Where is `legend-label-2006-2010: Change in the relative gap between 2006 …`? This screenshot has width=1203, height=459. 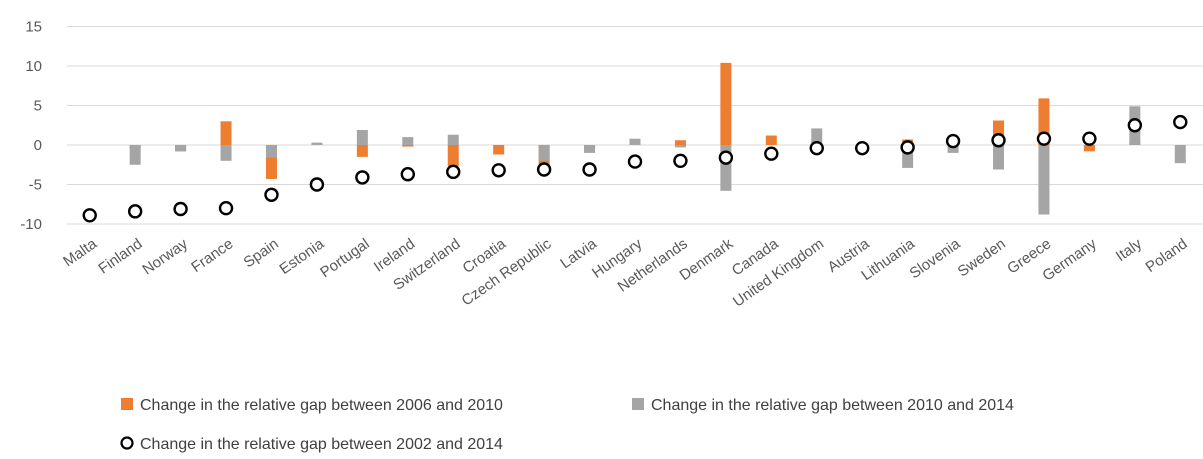 legend-label-2006-2010: Change in the relative gap between 2006 … is located at coordinates (321, 405).